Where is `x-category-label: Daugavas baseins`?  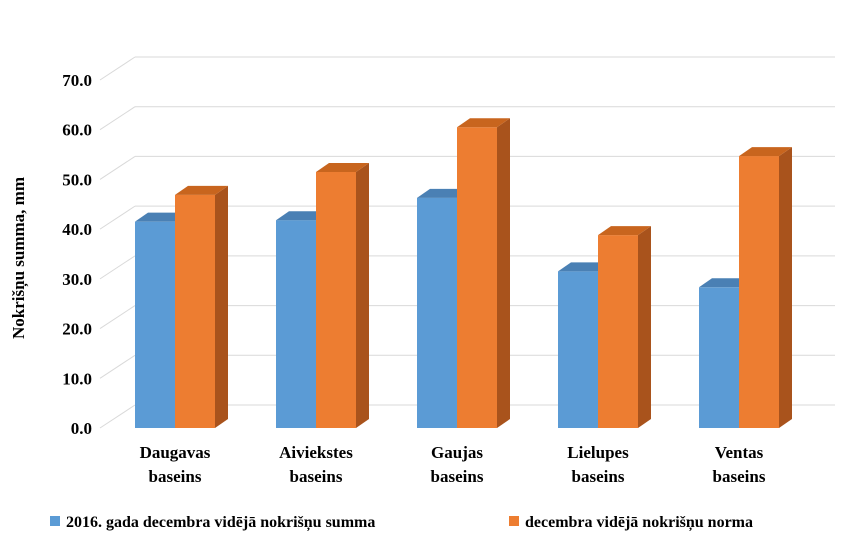
x-category-label: Daugavas baseins is located at coordinates (175, 464).